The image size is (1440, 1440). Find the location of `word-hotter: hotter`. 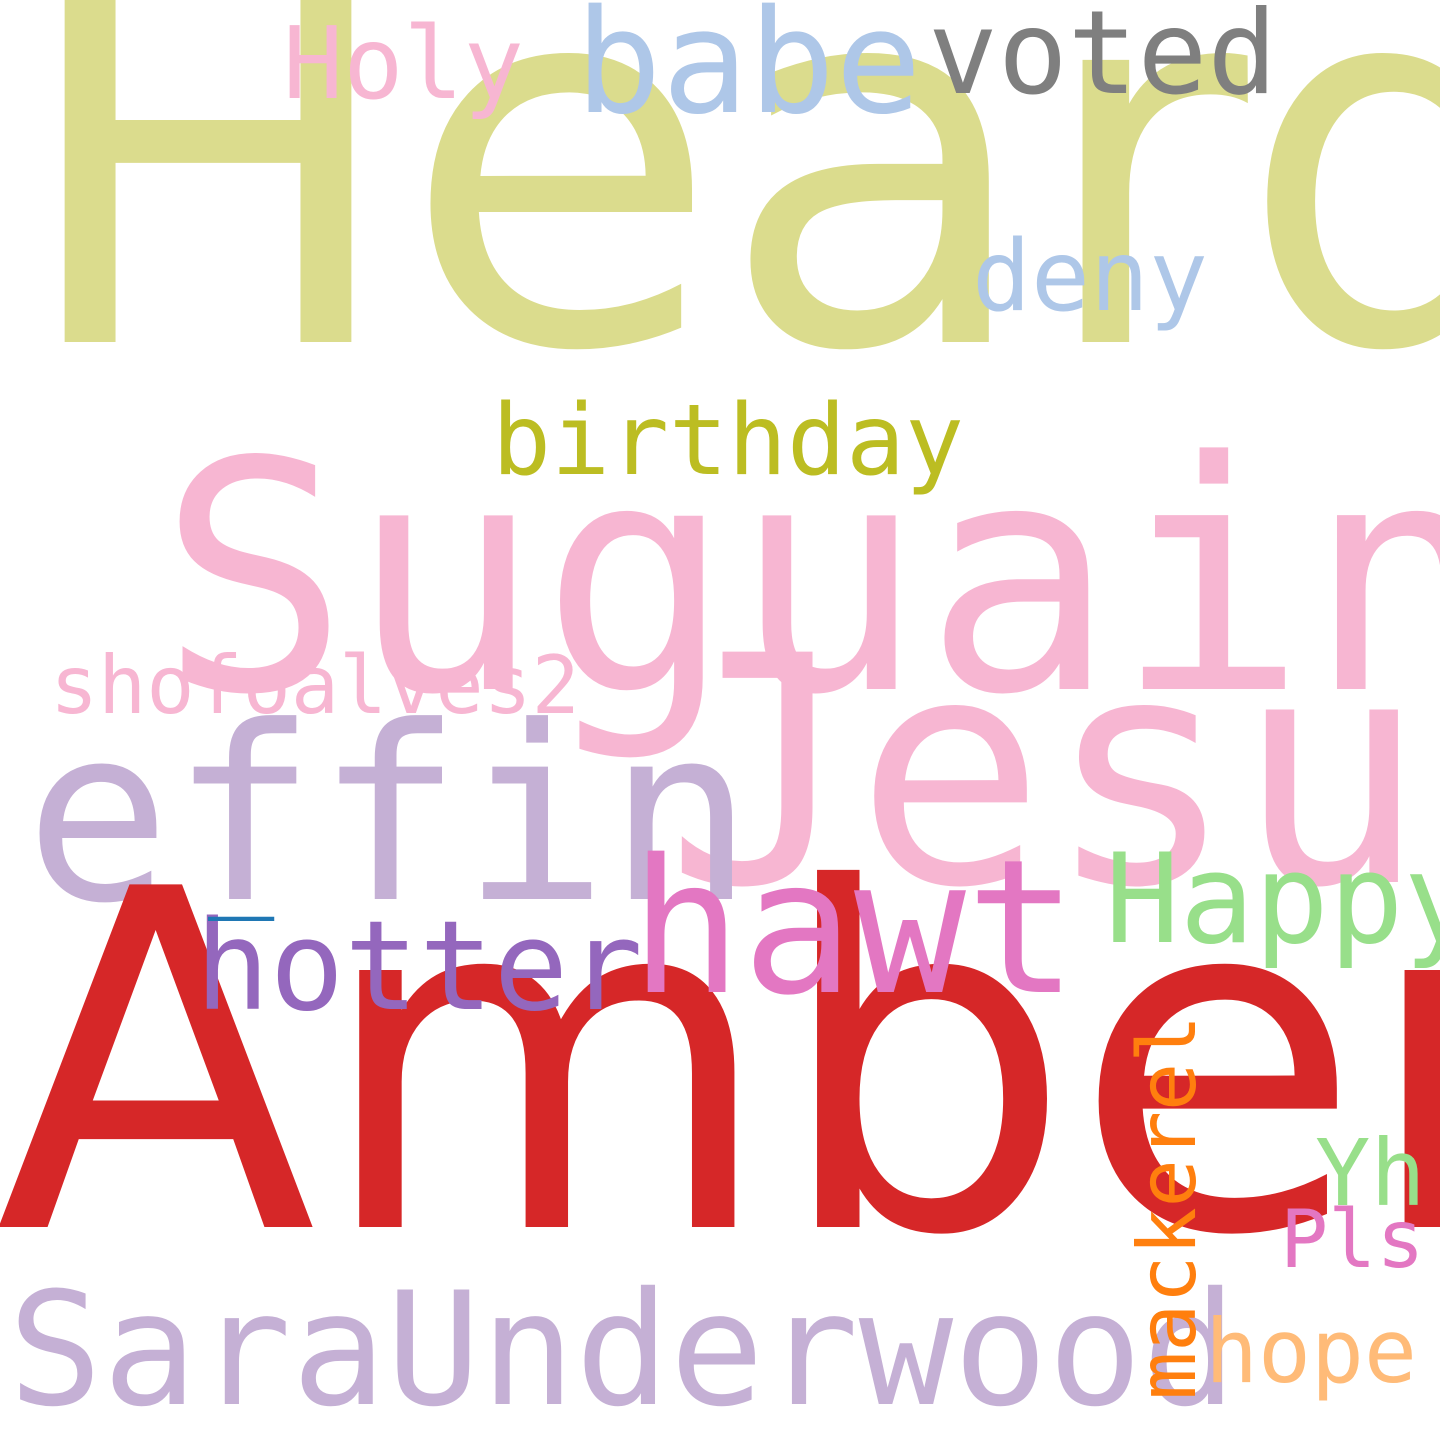

word-hotter: hotter is located at coordinates (419, 967).